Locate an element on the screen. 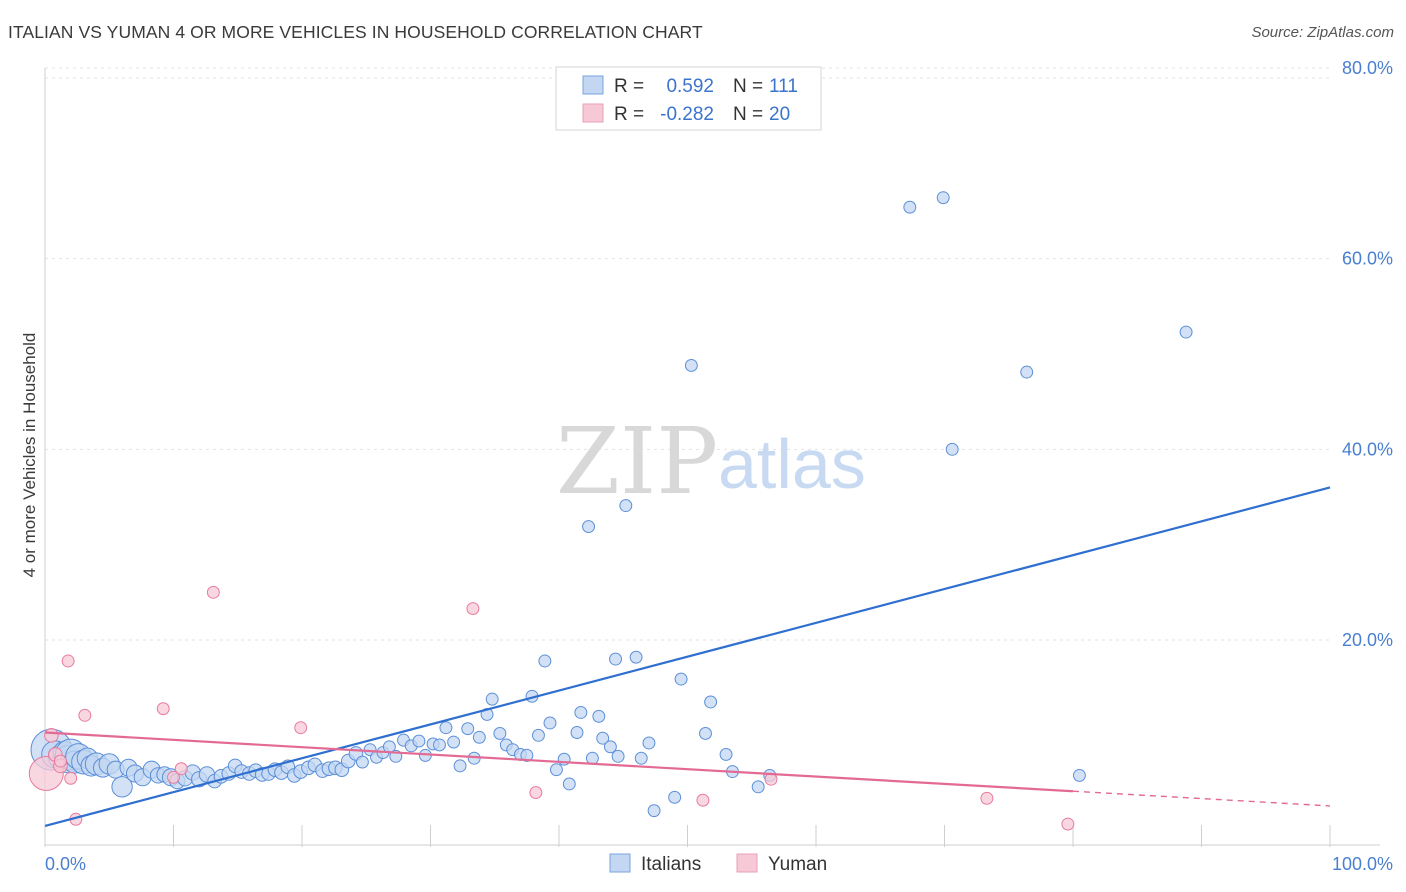  legend-r-value-italians: 0.592 is located at coordinates (690, 86).